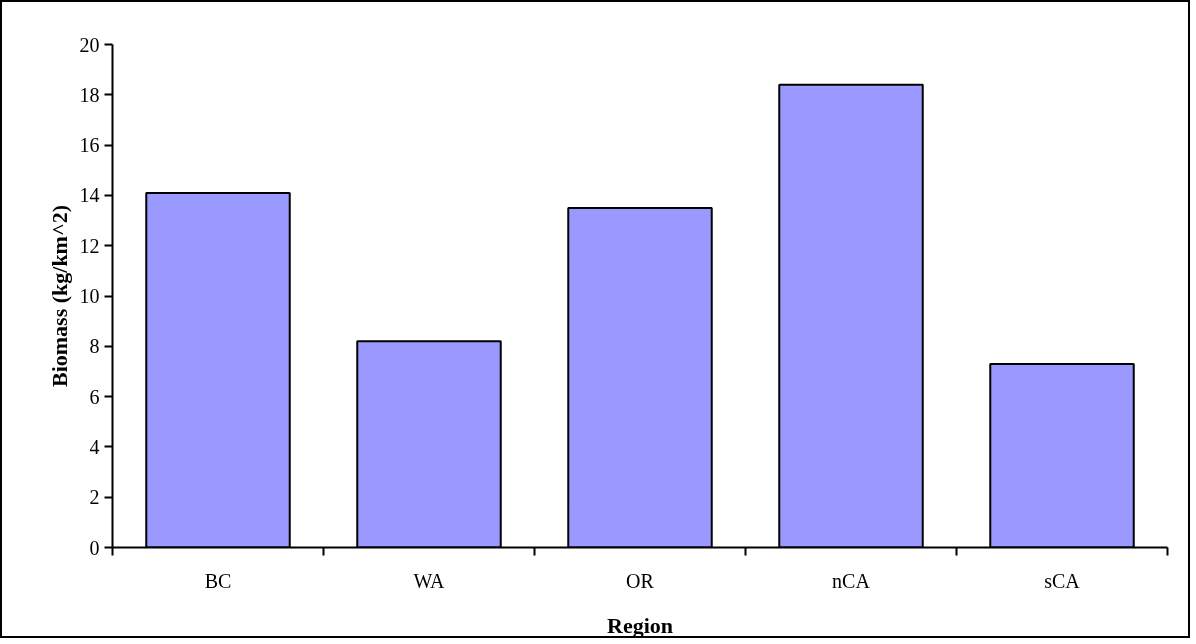 This screenshot has width=1196, height=644. I want to click on x-tick-label: nCA, so click(851, 580).